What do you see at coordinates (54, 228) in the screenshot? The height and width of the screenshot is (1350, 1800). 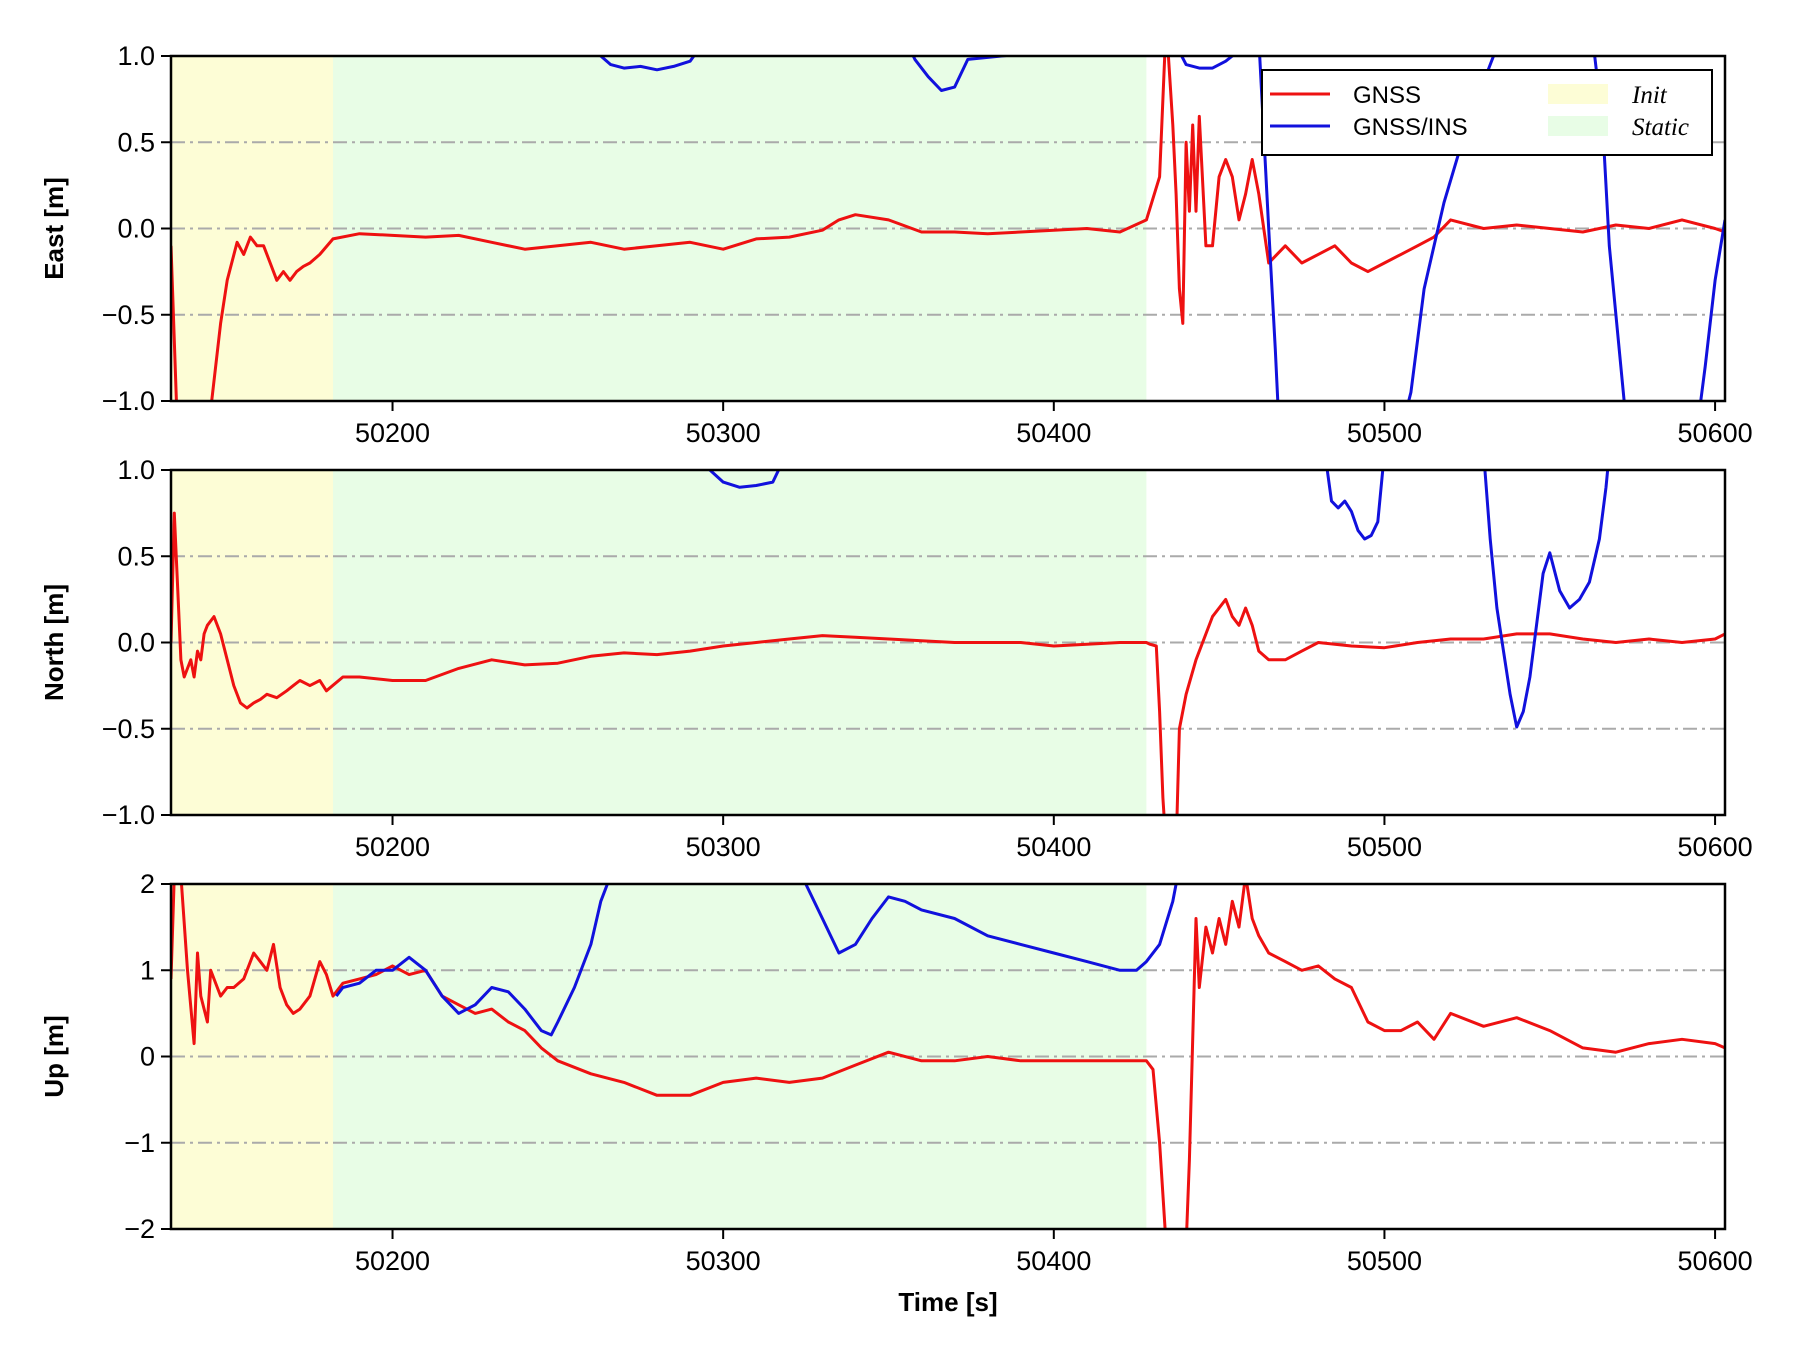 I see `y-axis-label: East [m]` at bounding box center [54, 228].